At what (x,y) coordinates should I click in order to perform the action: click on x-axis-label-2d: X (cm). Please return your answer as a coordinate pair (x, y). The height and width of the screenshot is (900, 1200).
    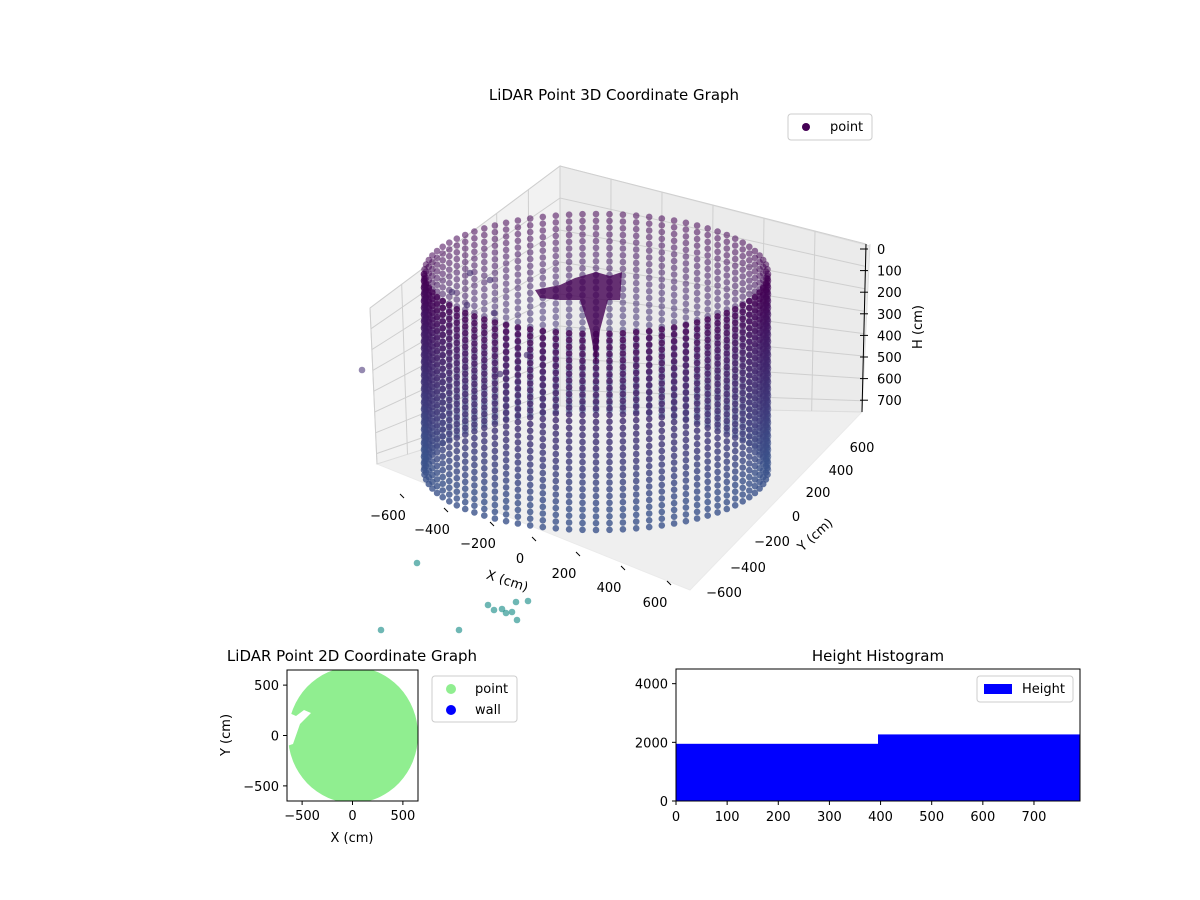
    Looking at the image, I should click on (352, 838).